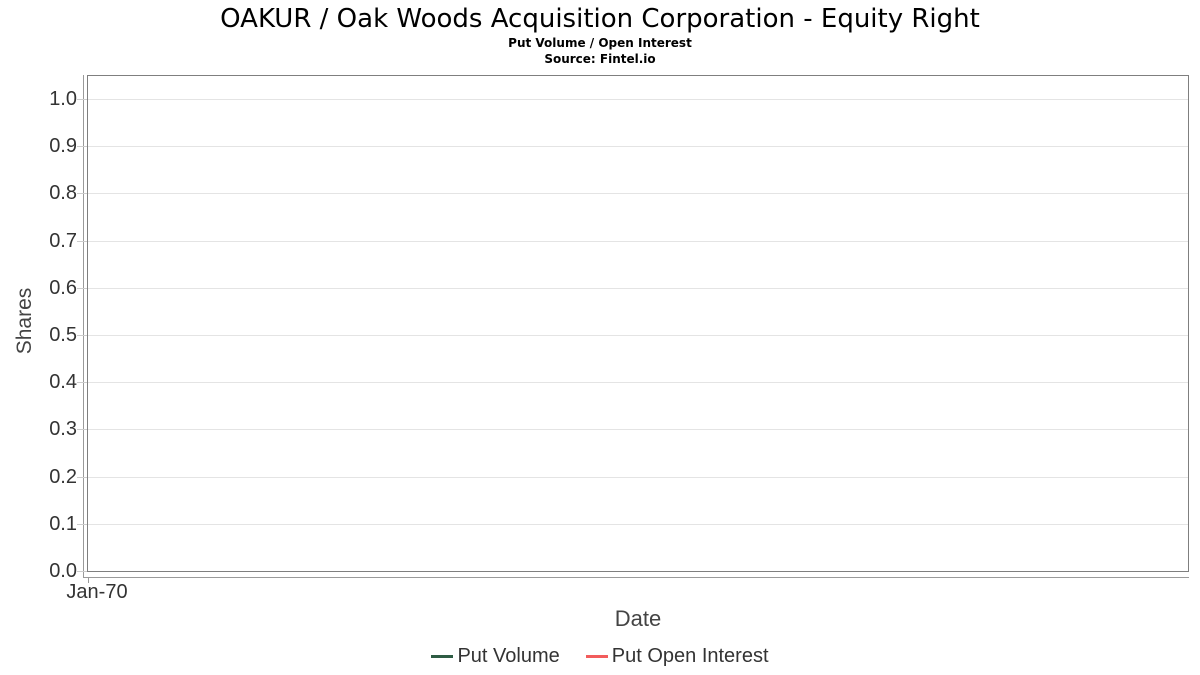  What do you see at coordinates (88, 580) in the screenshot?
I see `x-tick-mark` at bounding box center [88, 580].